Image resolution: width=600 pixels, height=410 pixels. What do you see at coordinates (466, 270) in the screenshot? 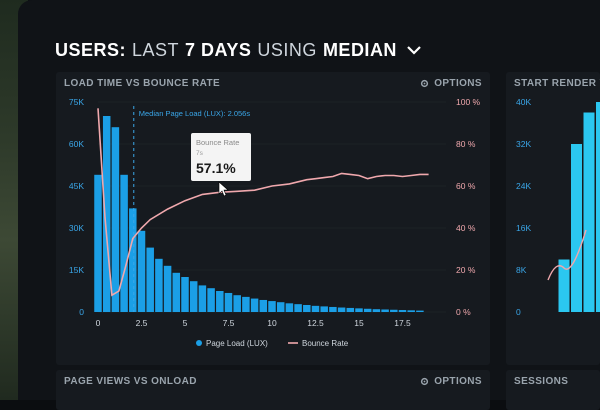
I see `y-right-tick-label: 20 %` at bounding box center [466, 270].